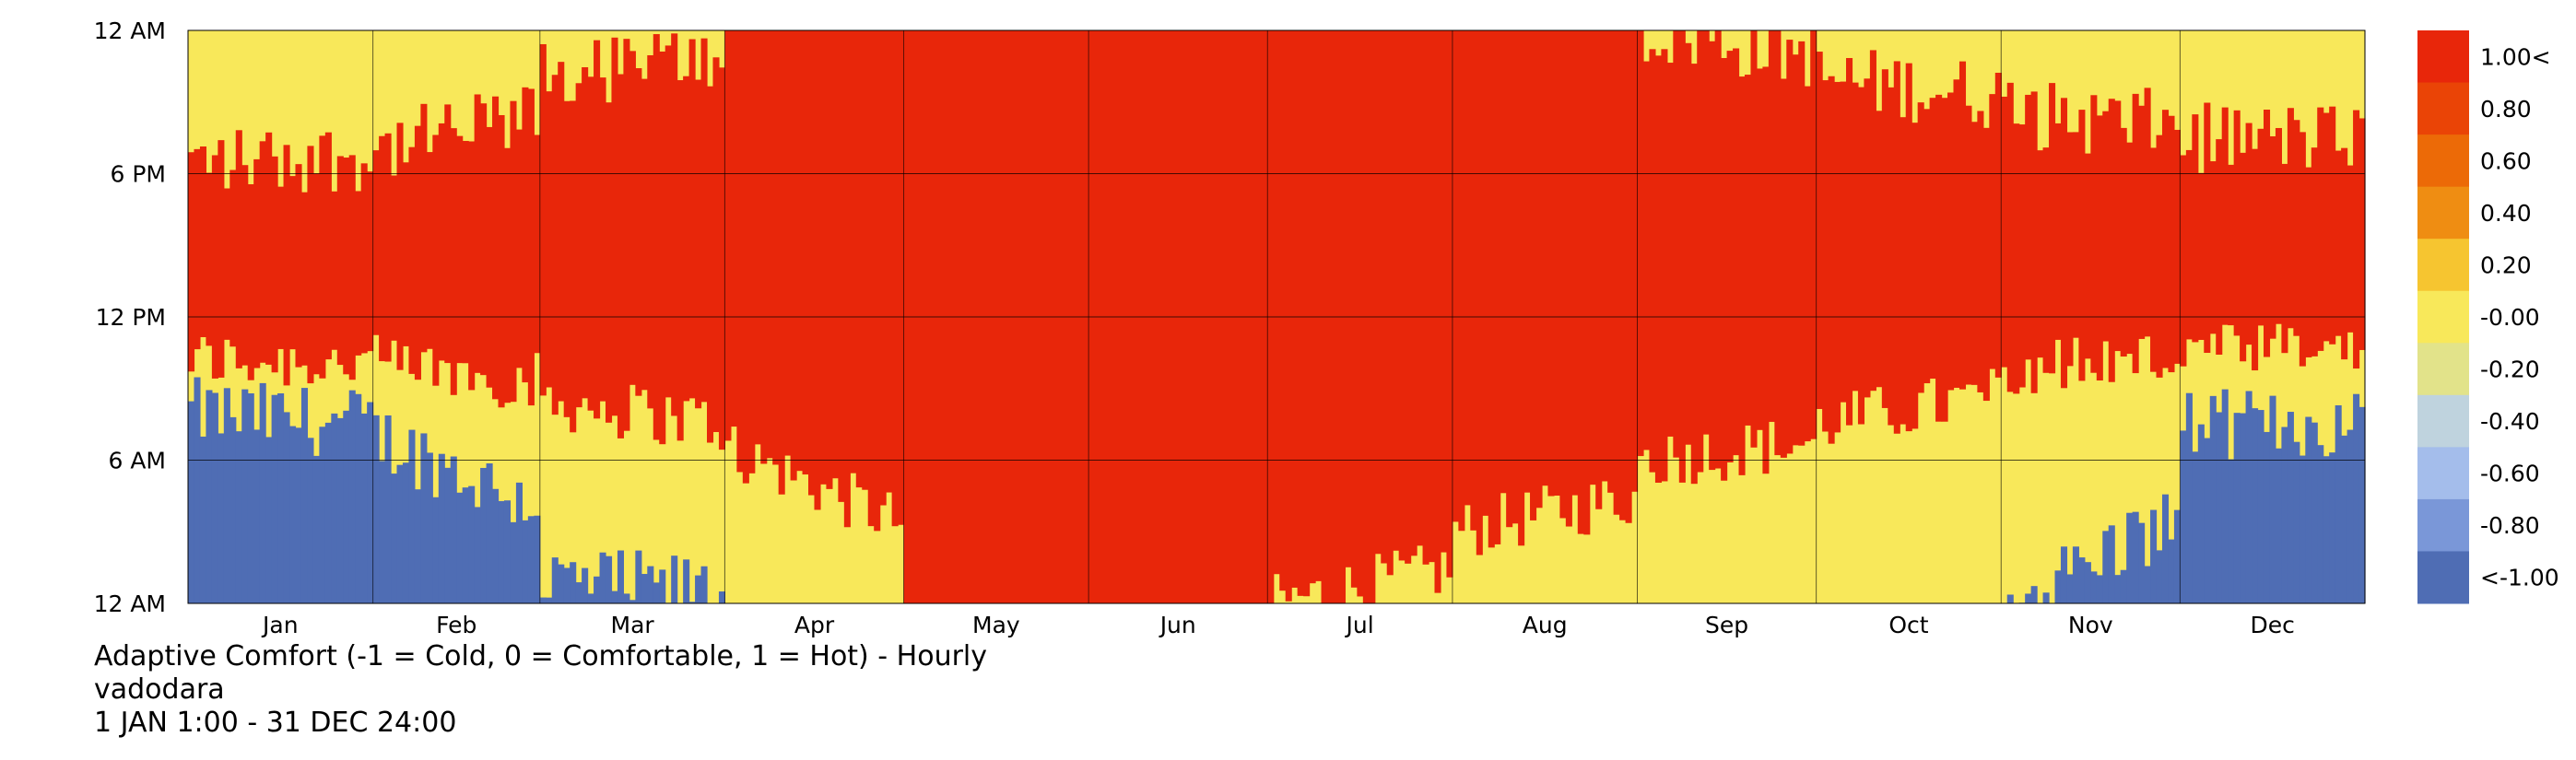 The image size is (2576, 760). I want to click on location-label: vadodara, so click(159, 689).